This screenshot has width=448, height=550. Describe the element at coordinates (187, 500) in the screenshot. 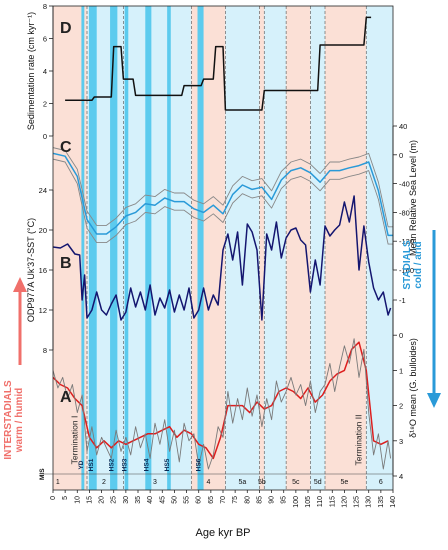

I see `x-tick-label: 55` at that location.